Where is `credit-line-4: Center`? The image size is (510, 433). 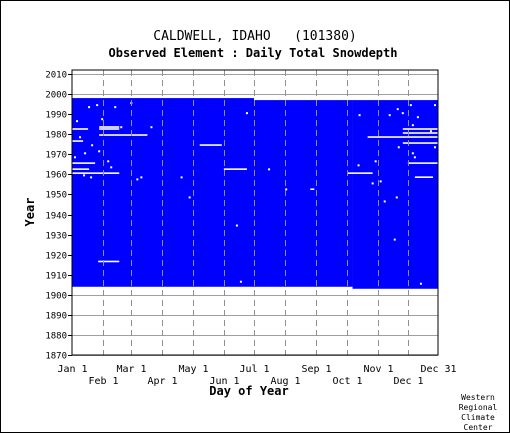 credit-line-4: Center is located at coordinates (478, 427).